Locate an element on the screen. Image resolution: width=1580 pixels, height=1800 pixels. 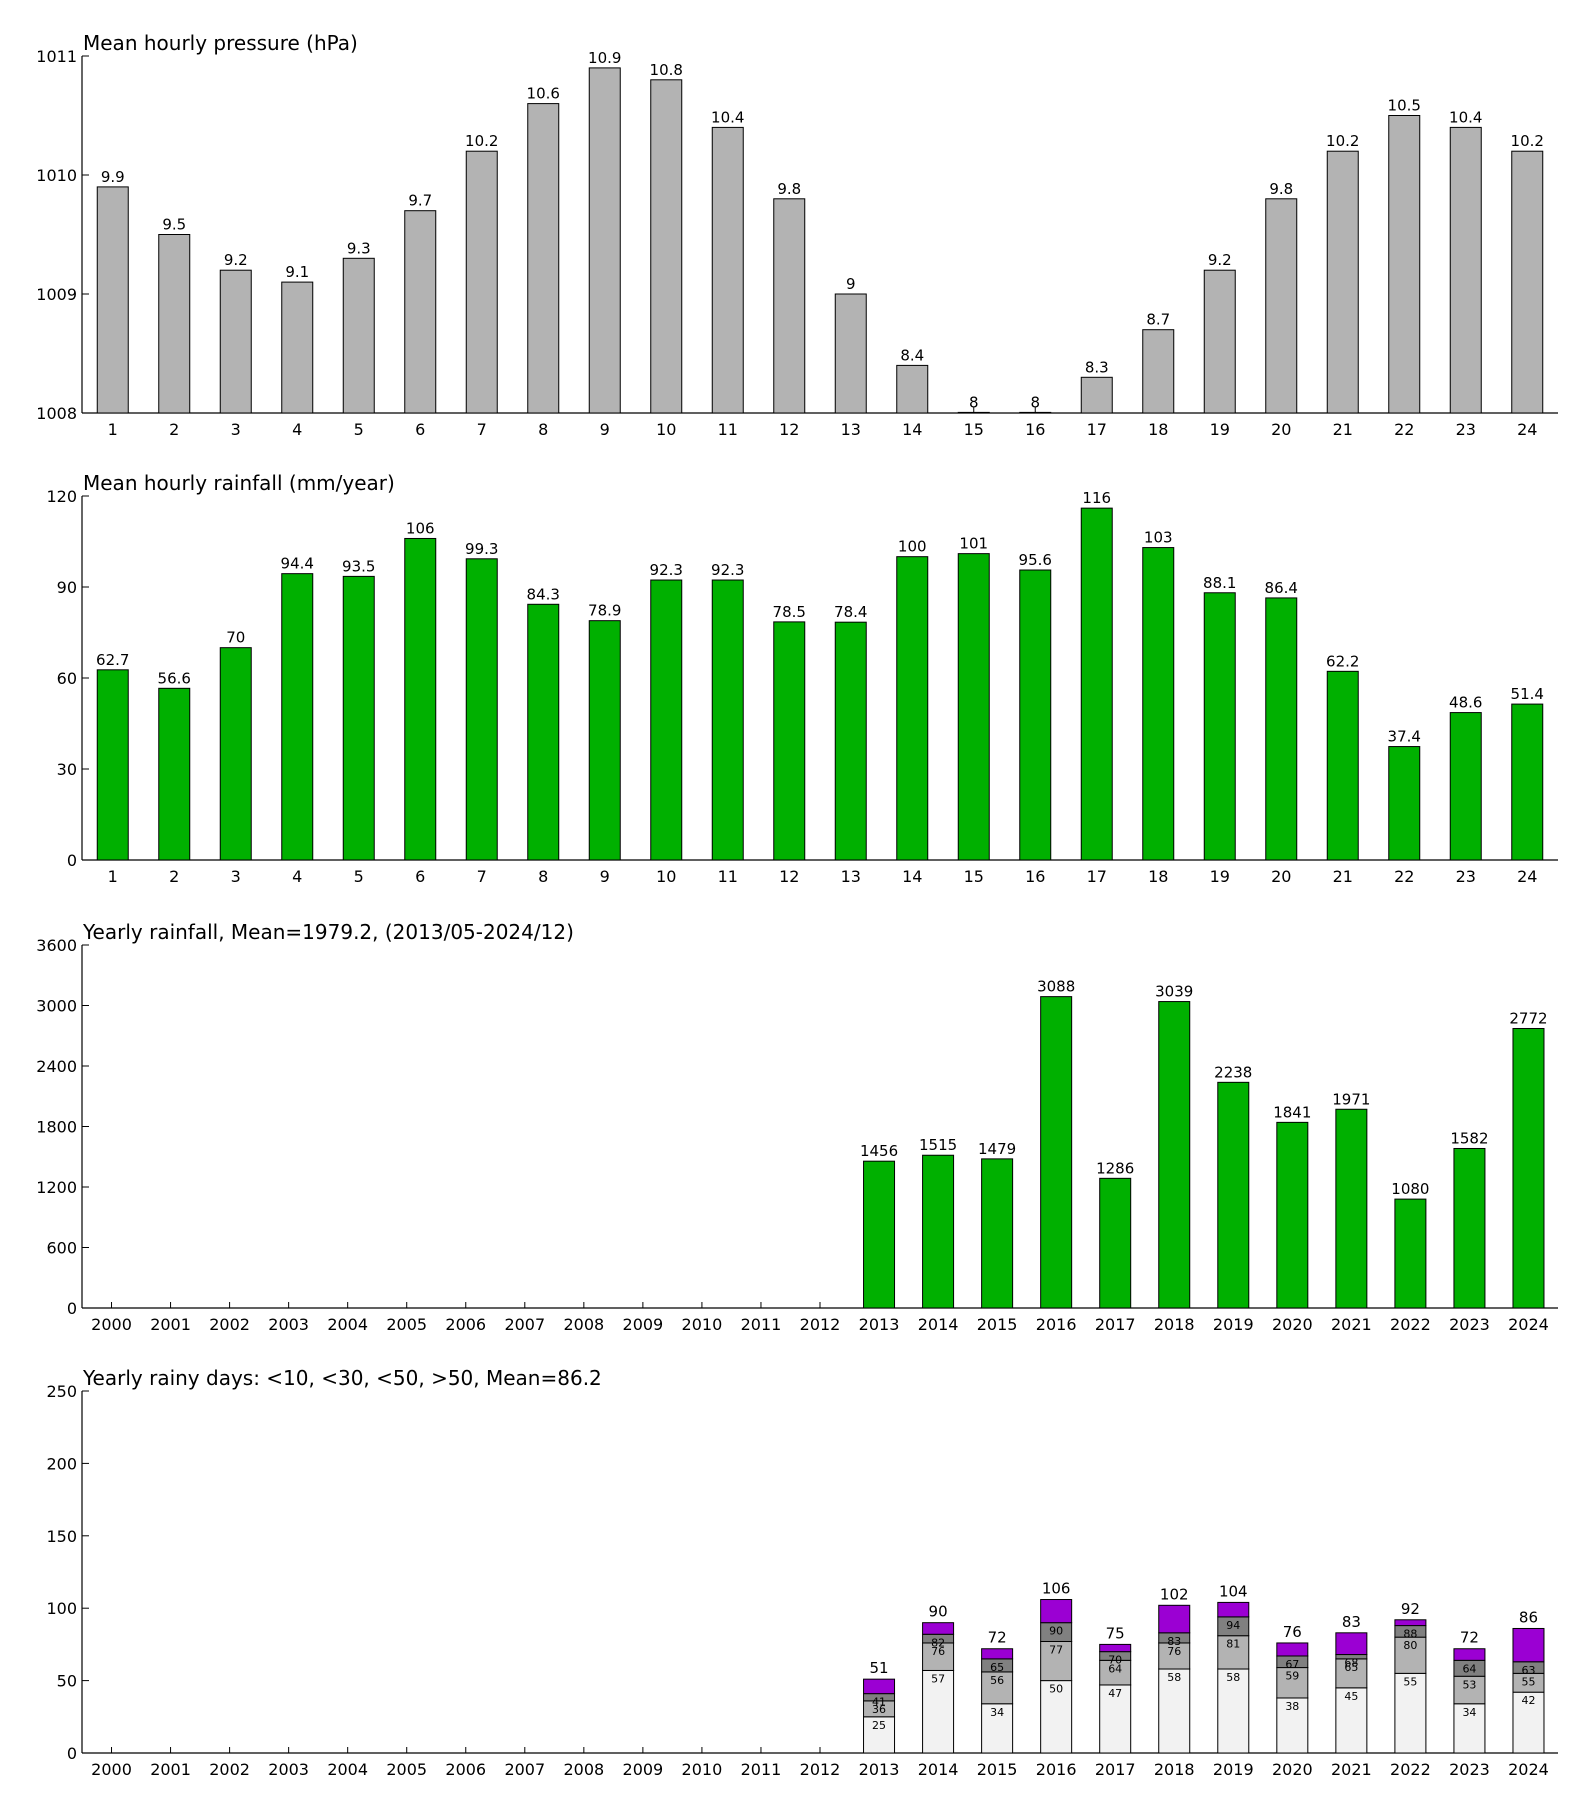
bar-value-label: 100 is located at coordinates (912, 547).